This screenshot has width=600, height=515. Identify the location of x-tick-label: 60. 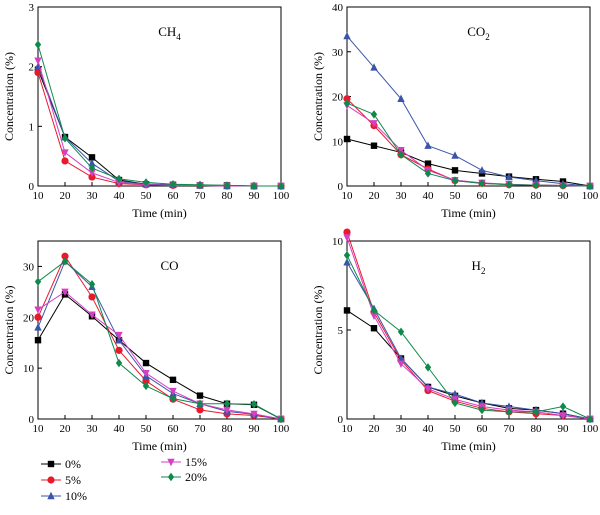
(483, 196).